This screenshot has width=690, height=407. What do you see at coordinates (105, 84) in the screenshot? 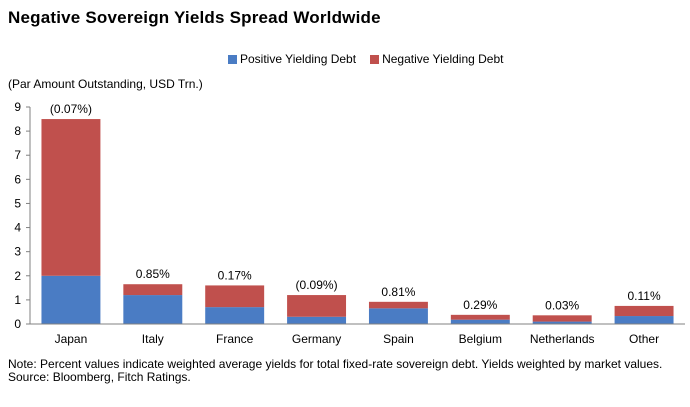
I see `y-axis-label: (Par Amount Outstanding, USD Trn.)` at bounding box center [105, 84].